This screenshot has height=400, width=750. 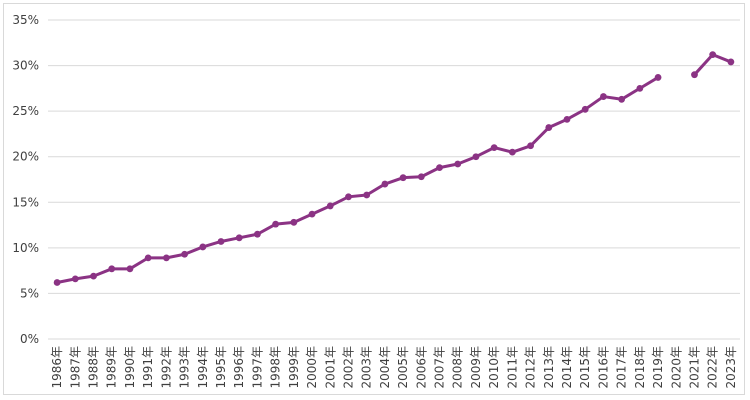 I want to click on x-tick-label: 1986年, so click(x=57, y=367).